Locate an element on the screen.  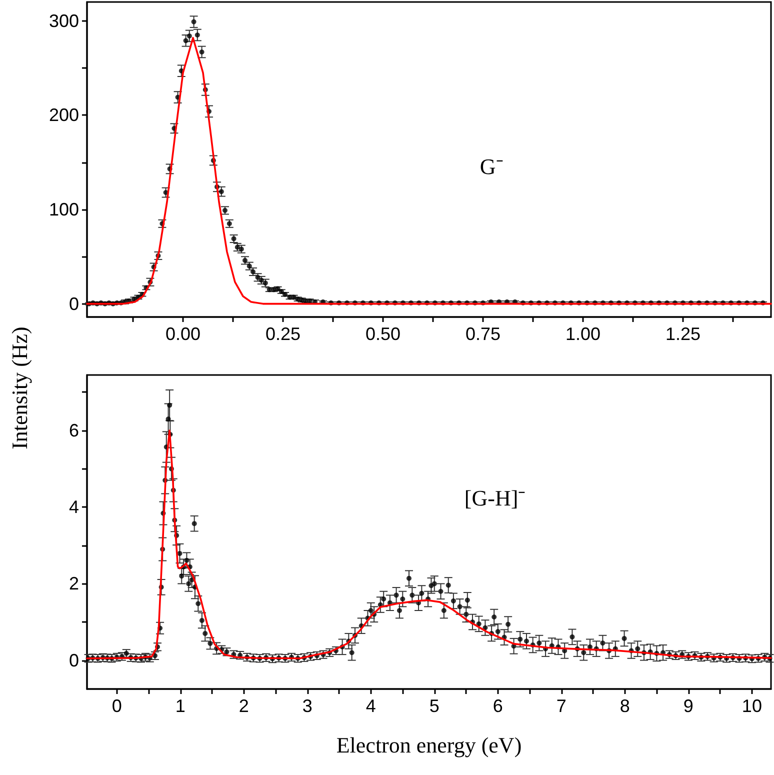
x-tick-label: 5 is located at coordinates (434, 706).